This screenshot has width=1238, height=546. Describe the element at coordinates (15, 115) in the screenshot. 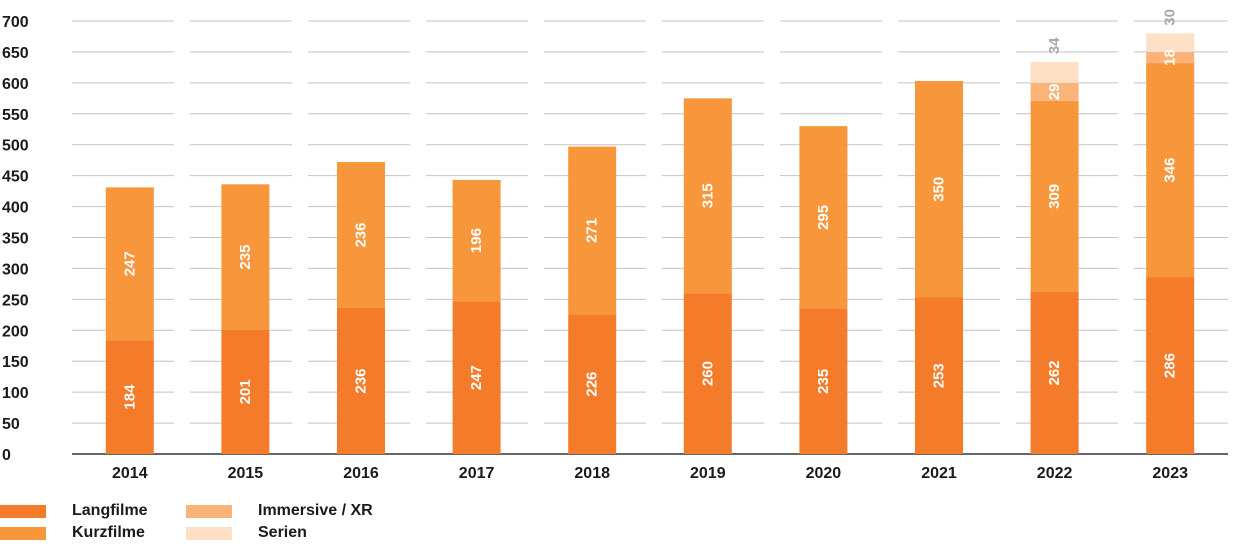

I see `y-tick-label: 550` at that location.